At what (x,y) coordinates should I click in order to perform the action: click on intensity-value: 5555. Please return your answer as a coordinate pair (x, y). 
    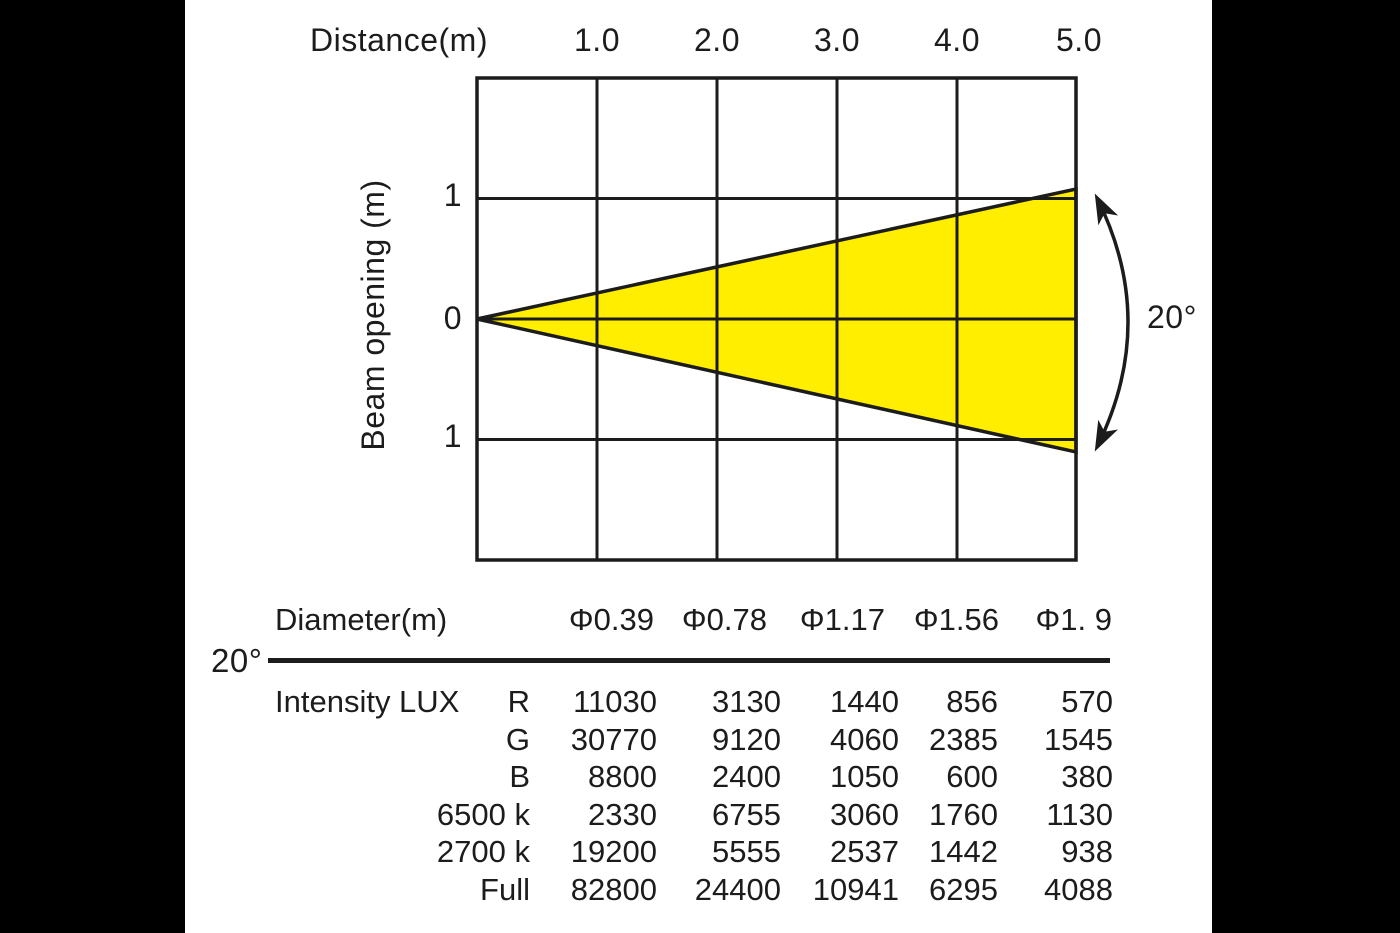
    Looking at the image, I should click on (746, 851).